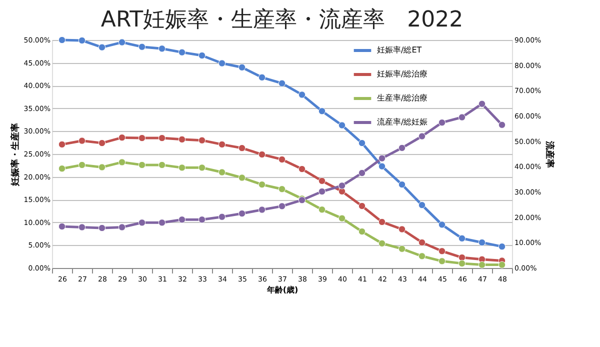  Describe the element at coordinates (399, 50) in the screenshot. I see `legend-label: 妊娠率/総ET` at that location.